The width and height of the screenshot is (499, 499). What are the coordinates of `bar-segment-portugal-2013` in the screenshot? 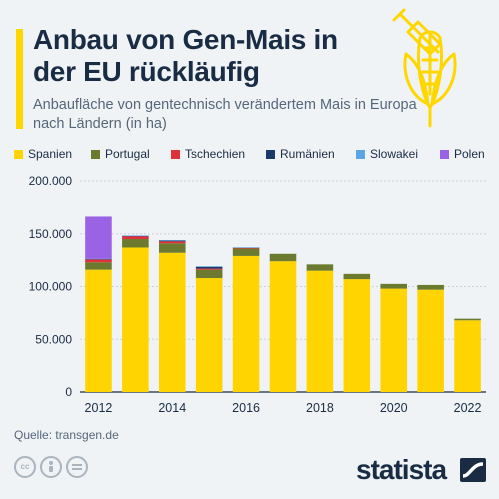 It's located at (135, 243).